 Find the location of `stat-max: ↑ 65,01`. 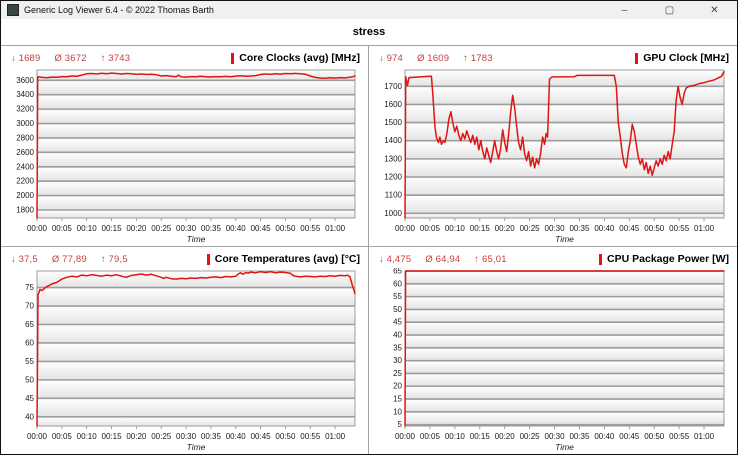

stat-max: ↑ 65,01 is located at coordinates (490, 259).